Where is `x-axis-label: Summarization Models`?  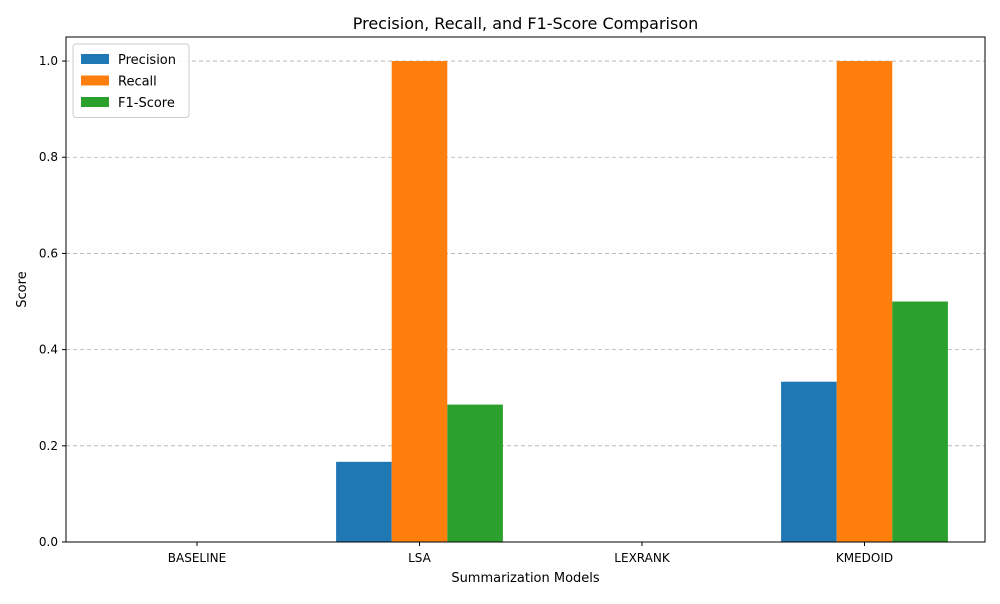 x-axis-label: Summarization Models is located at coordinates (525, 578).